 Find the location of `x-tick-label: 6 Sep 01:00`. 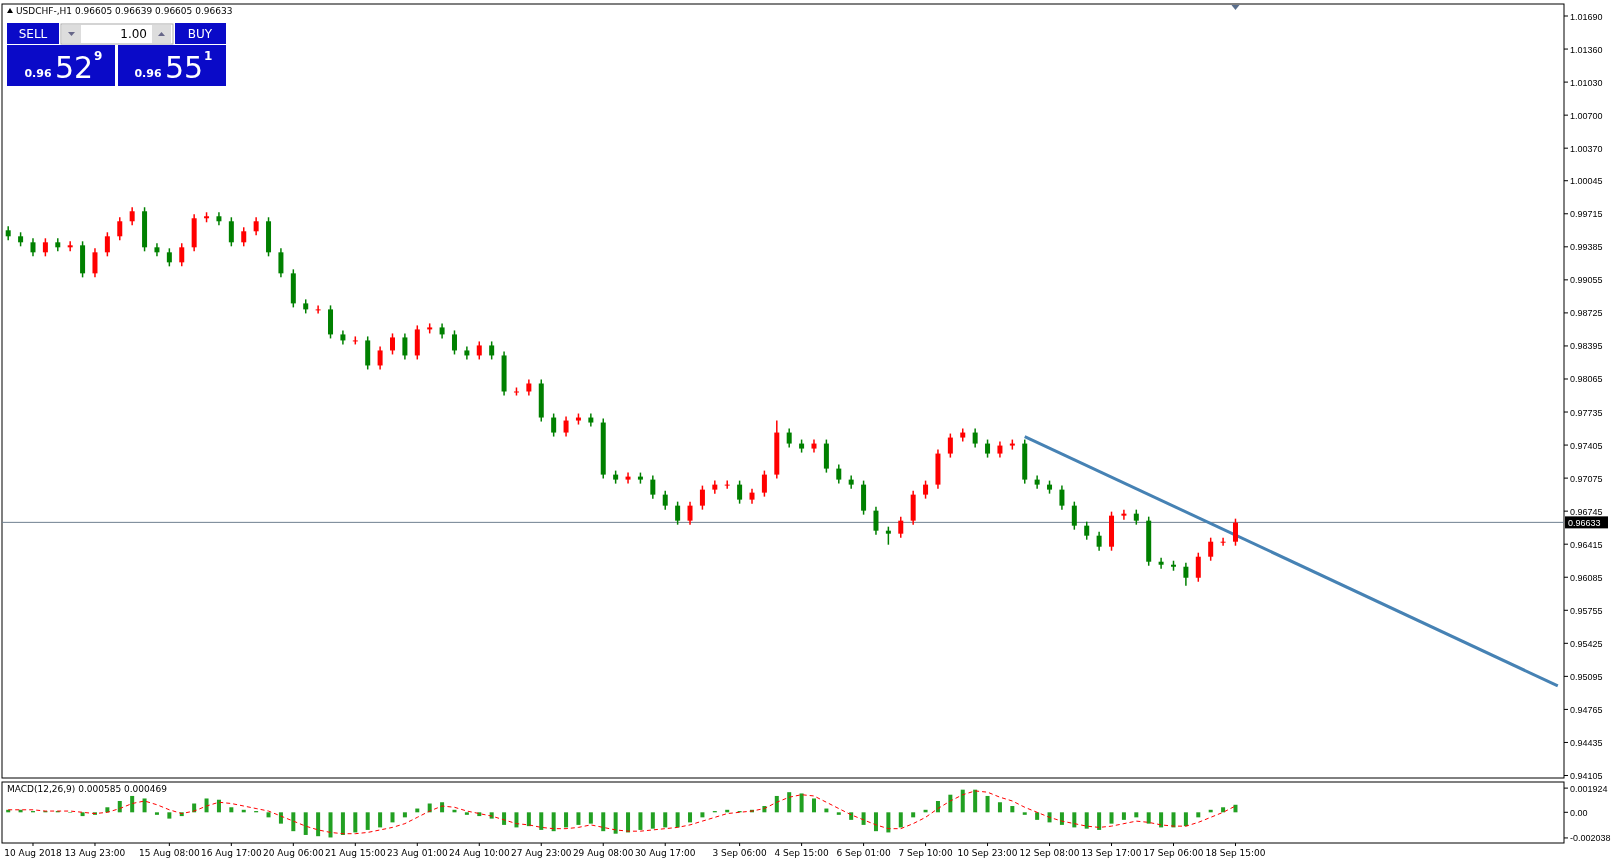

x-tick-label: 6 Sep 01:00 is located at coordinates (864, 853).